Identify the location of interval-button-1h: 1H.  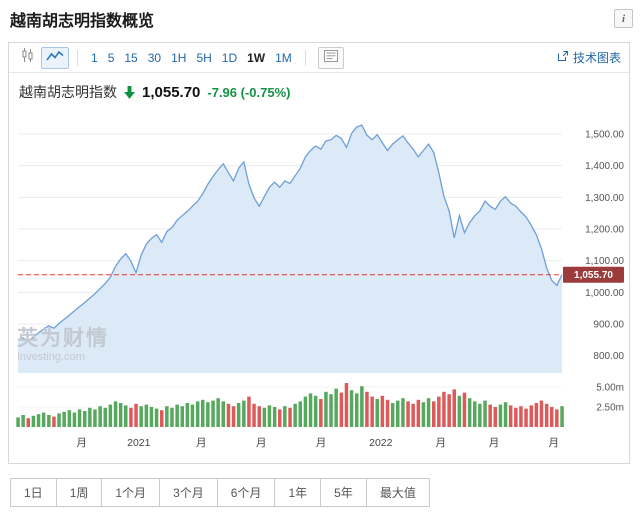
(179, 57).